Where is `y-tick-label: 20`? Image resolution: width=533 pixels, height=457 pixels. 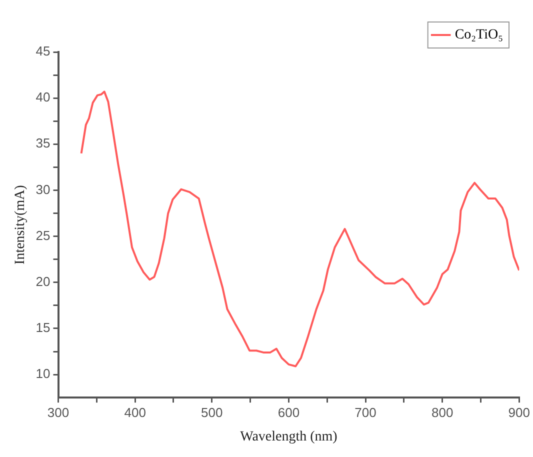 y-tick-label: 20 is located at coordinates (43, 281).